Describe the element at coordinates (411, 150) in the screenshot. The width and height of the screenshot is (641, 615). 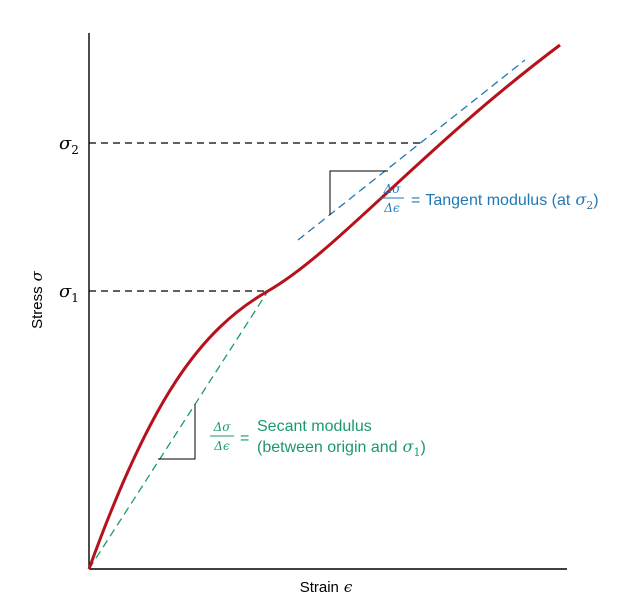
I see `tangent-line` at that location.